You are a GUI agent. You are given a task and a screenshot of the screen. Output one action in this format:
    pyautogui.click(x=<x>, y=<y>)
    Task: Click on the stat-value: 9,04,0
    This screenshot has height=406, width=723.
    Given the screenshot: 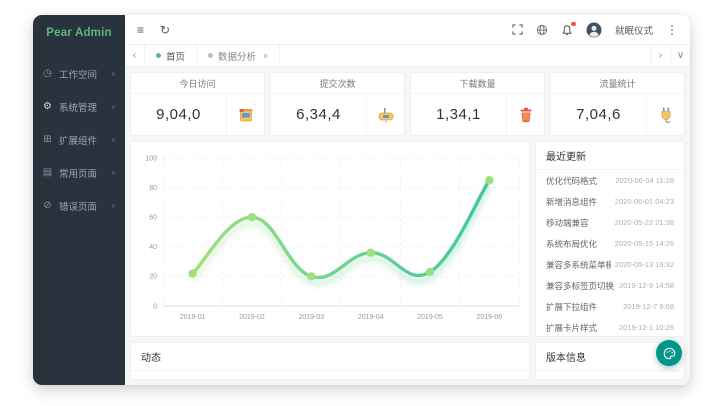 What is the action you would take?
    pyautogui.click(x=178, y=114)
    